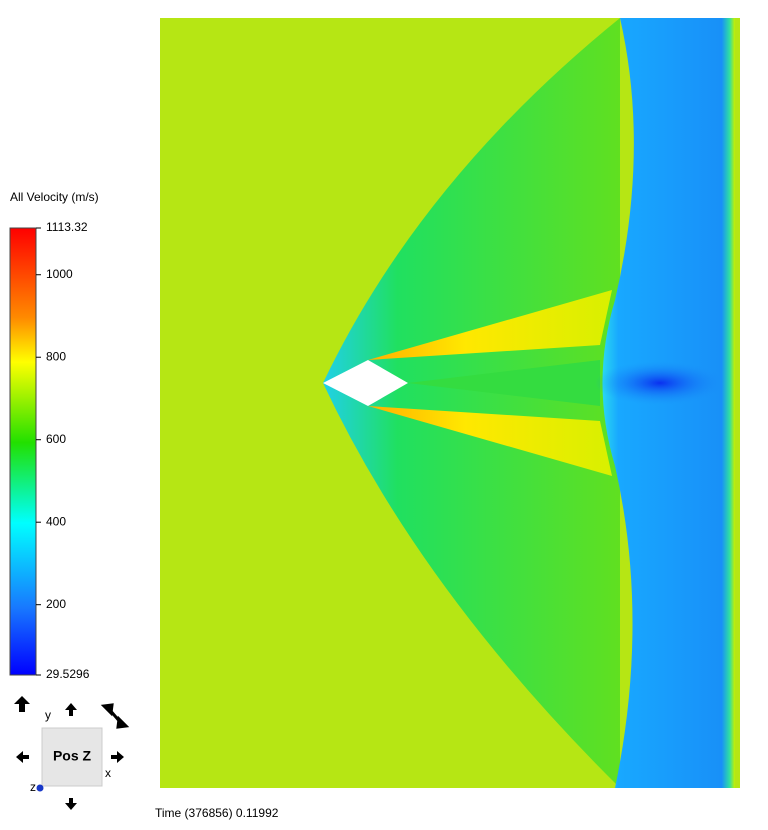  What do you see at coordinates (365, 383) in the screenshot?
I see `body` at bounding box center [365, 383].